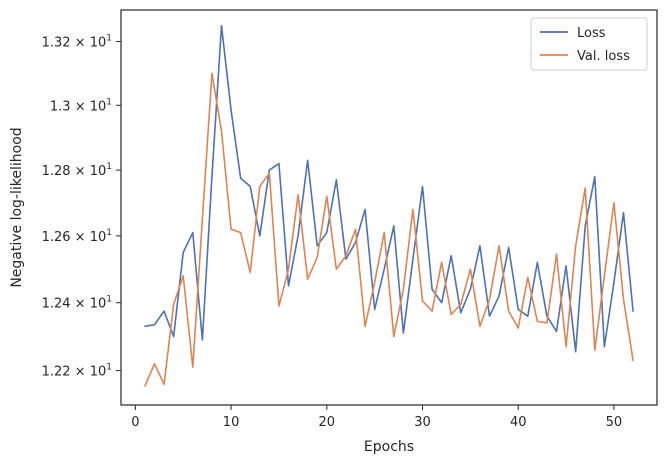 Image resolution: width=667 pixels, height=464 pixels. Describe the element at coordinates (135, 422) in the screenshot. I see `x-tick-label: 0` at that location.